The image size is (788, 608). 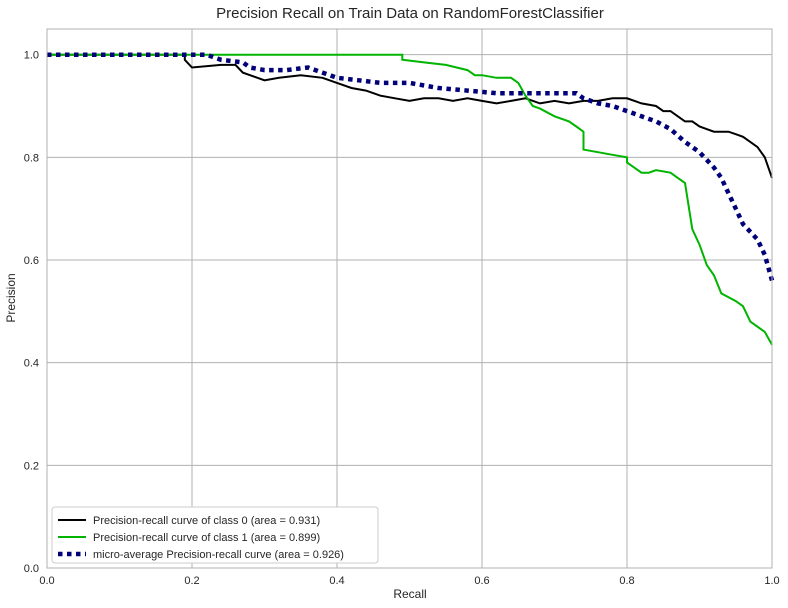 I want to click on legend-box, so click(x=215, y=535).